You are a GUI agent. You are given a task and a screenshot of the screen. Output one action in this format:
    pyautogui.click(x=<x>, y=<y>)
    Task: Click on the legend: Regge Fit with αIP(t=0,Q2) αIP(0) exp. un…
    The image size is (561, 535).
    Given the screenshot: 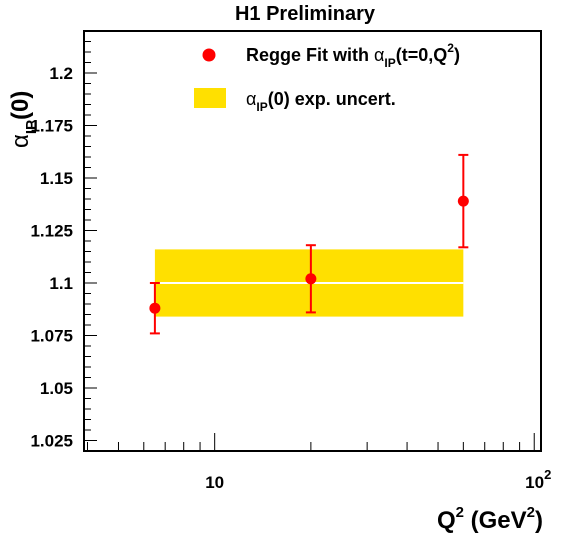 What is the action you would take?
    pyautogui.click(x=327, y=77)
    